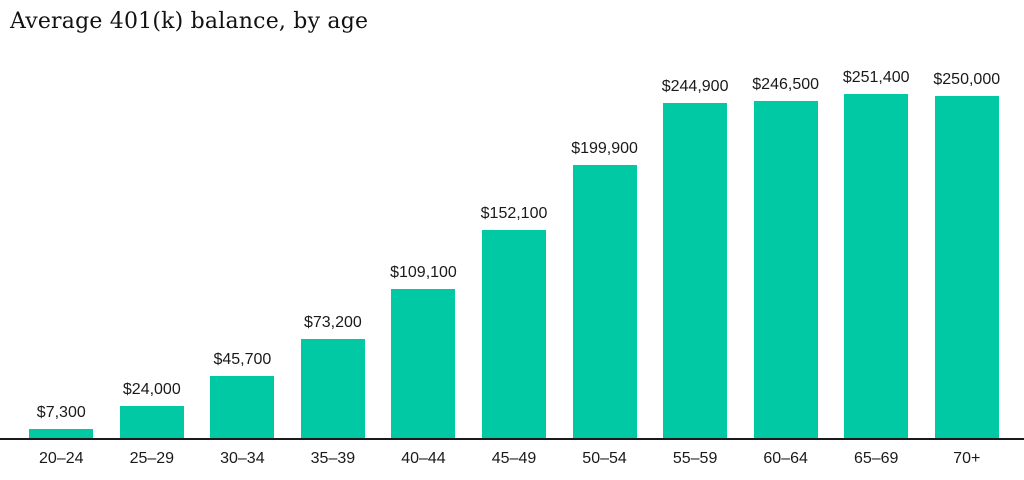 This screenshot has height=480, width=1024. I want to click on bar-slot: $24,000, so click(152, 410).